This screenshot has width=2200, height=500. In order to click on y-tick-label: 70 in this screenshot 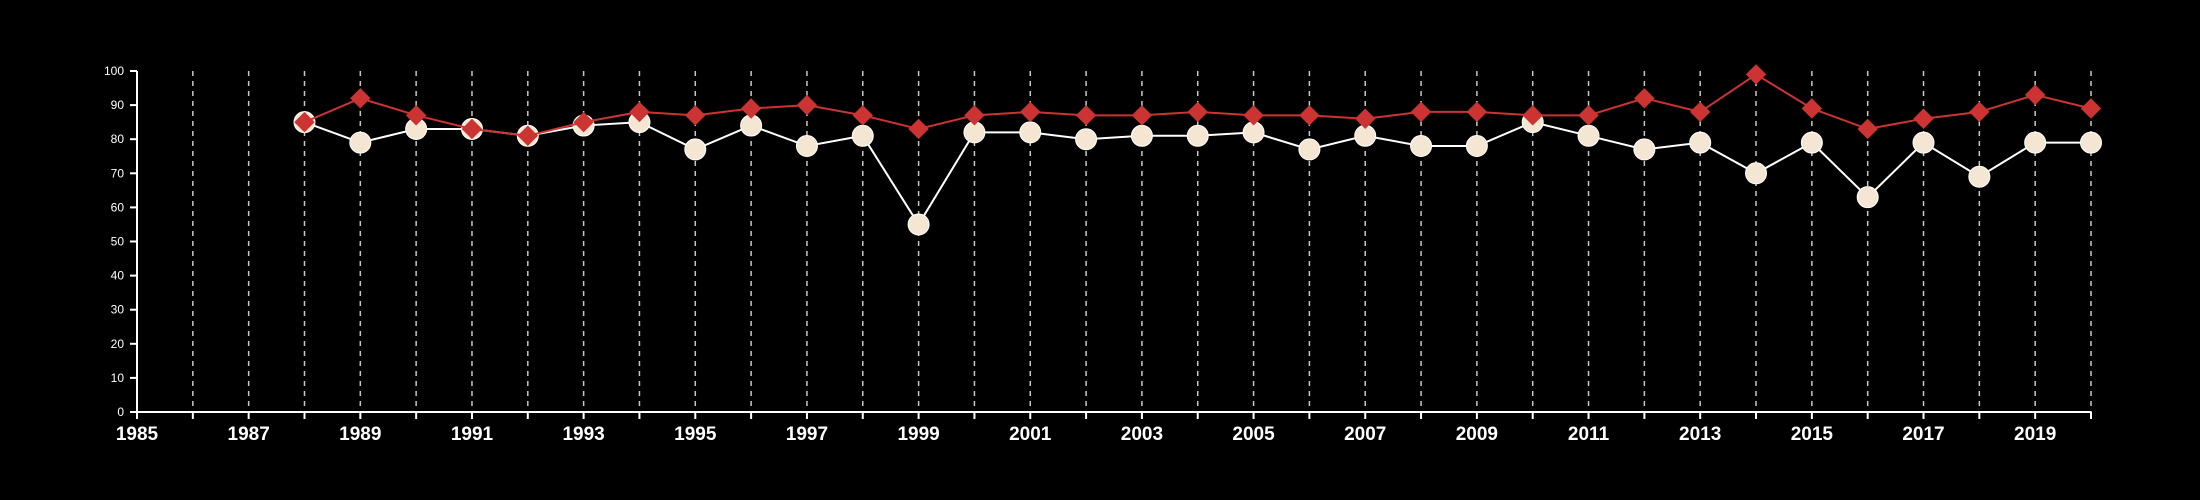, I will do `click(118, 173)`.